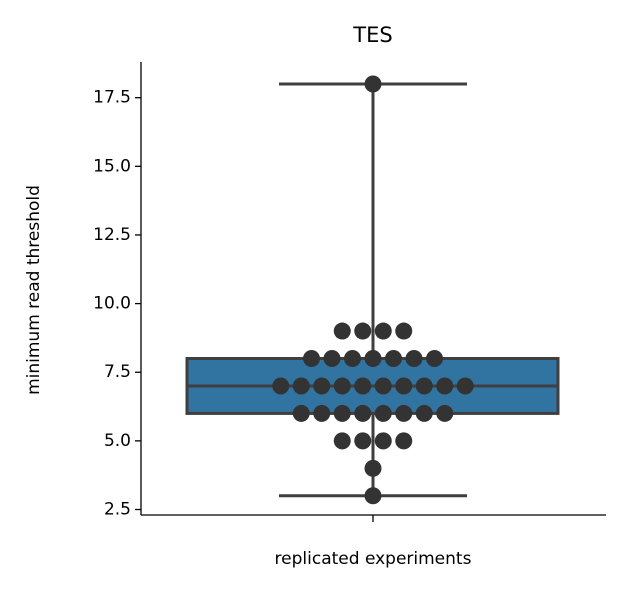  What do you see at coordinates (112, 166) in the screenshot?
I see `y-tick-label: 15.0` at bounding box center [112, 166].